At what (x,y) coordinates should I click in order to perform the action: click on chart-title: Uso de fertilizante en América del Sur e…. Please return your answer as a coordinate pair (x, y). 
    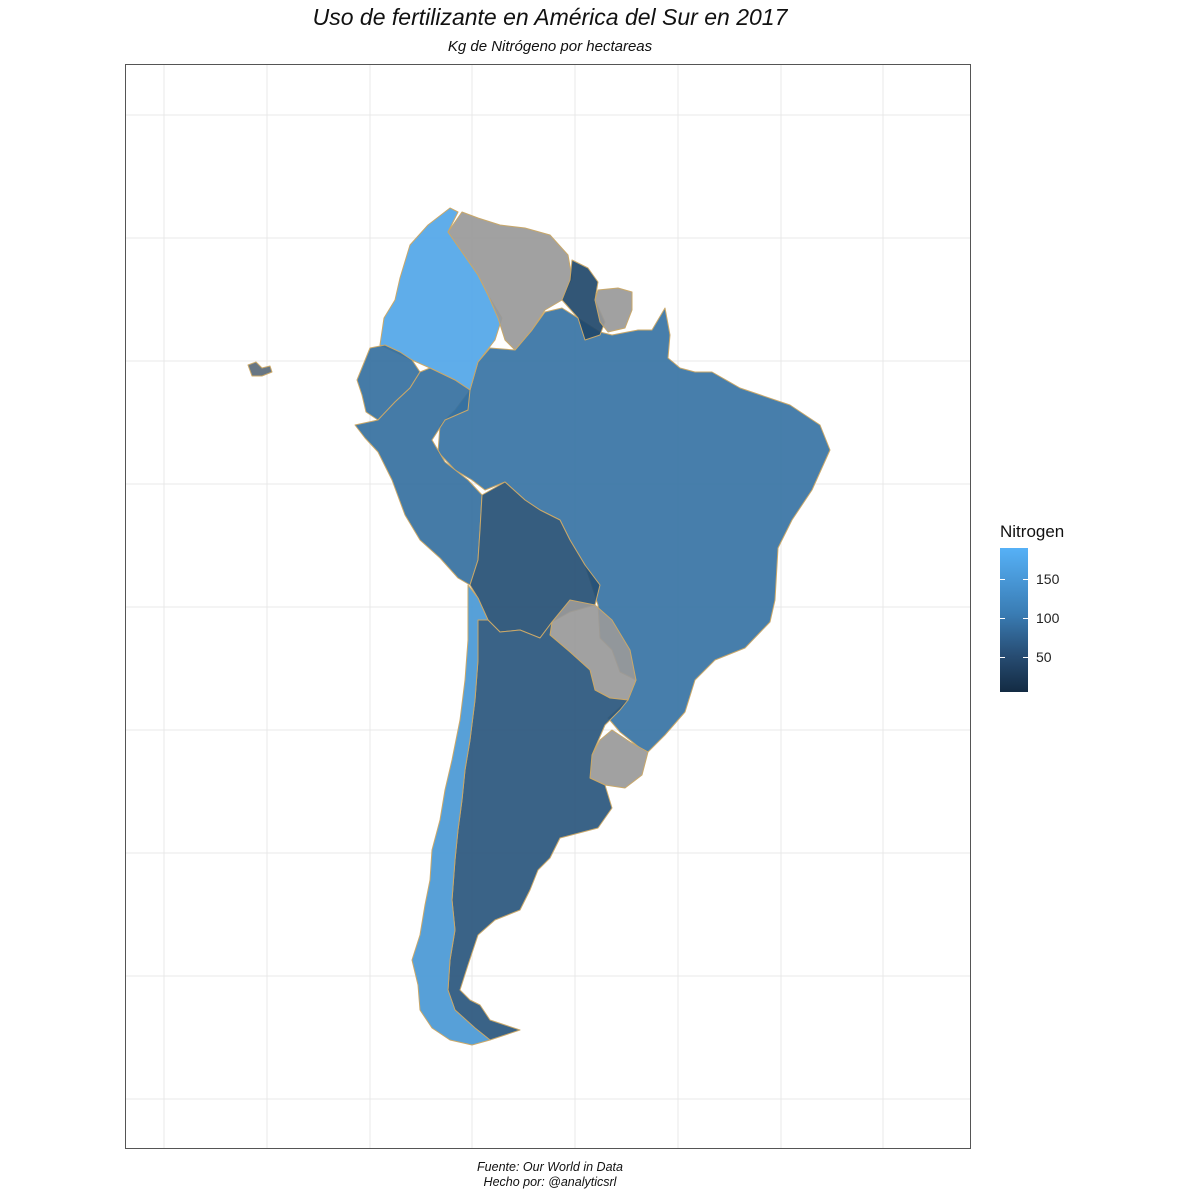
    Looking at the image, I should click on (550, 17).